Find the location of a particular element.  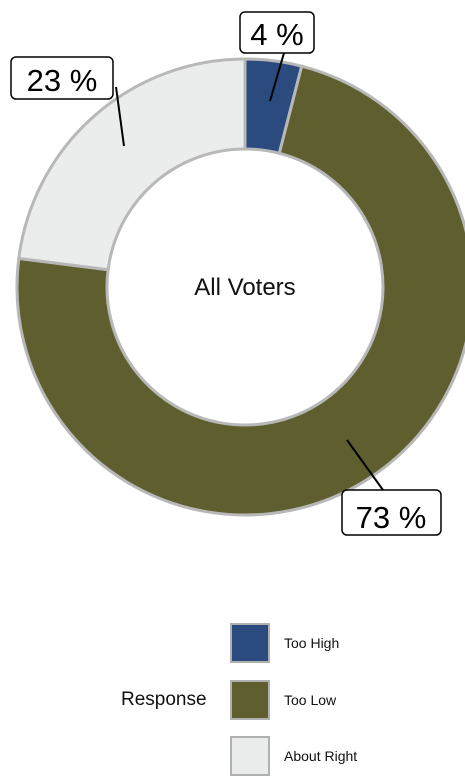

data-label-box-too-high is located at coordinates (277, 32).